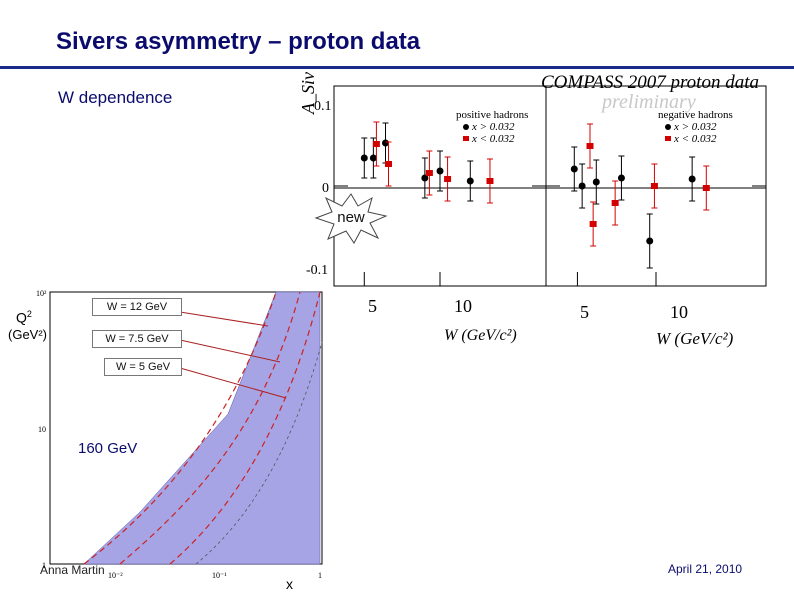 This screenshot has width=794, height=595. Describe the element at coordinates (289, 584) in the screenshot. I see `x-axis-label: x` at that location.